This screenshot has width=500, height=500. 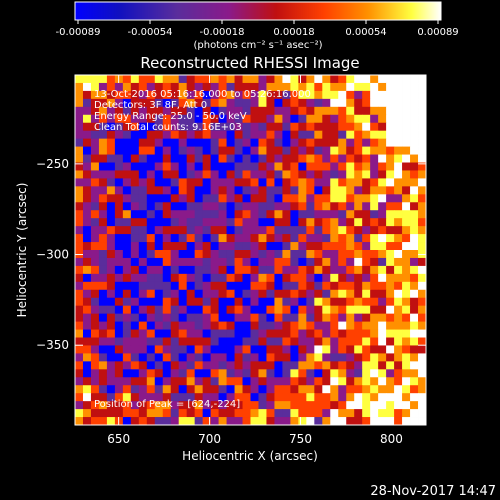 I want to click on x-tick-label: 800, so click(x=391, y=439).